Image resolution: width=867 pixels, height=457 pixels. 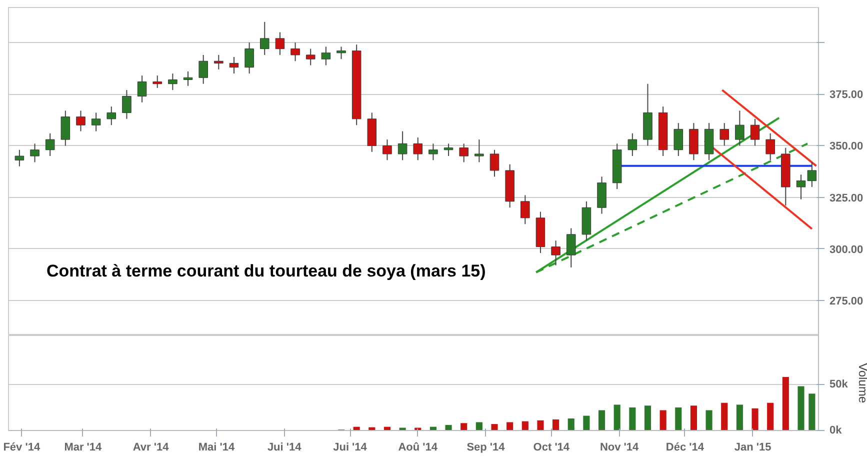 What do you see at coordinates (151, 448) in the screenshot?
I see `x-tick-label: Avr '14` at bounding box center [151, 448].